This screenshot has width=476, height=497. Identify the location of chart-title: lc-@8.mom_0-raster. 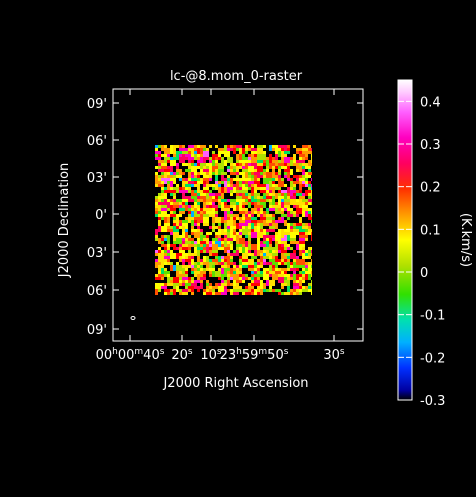
(236, 76).